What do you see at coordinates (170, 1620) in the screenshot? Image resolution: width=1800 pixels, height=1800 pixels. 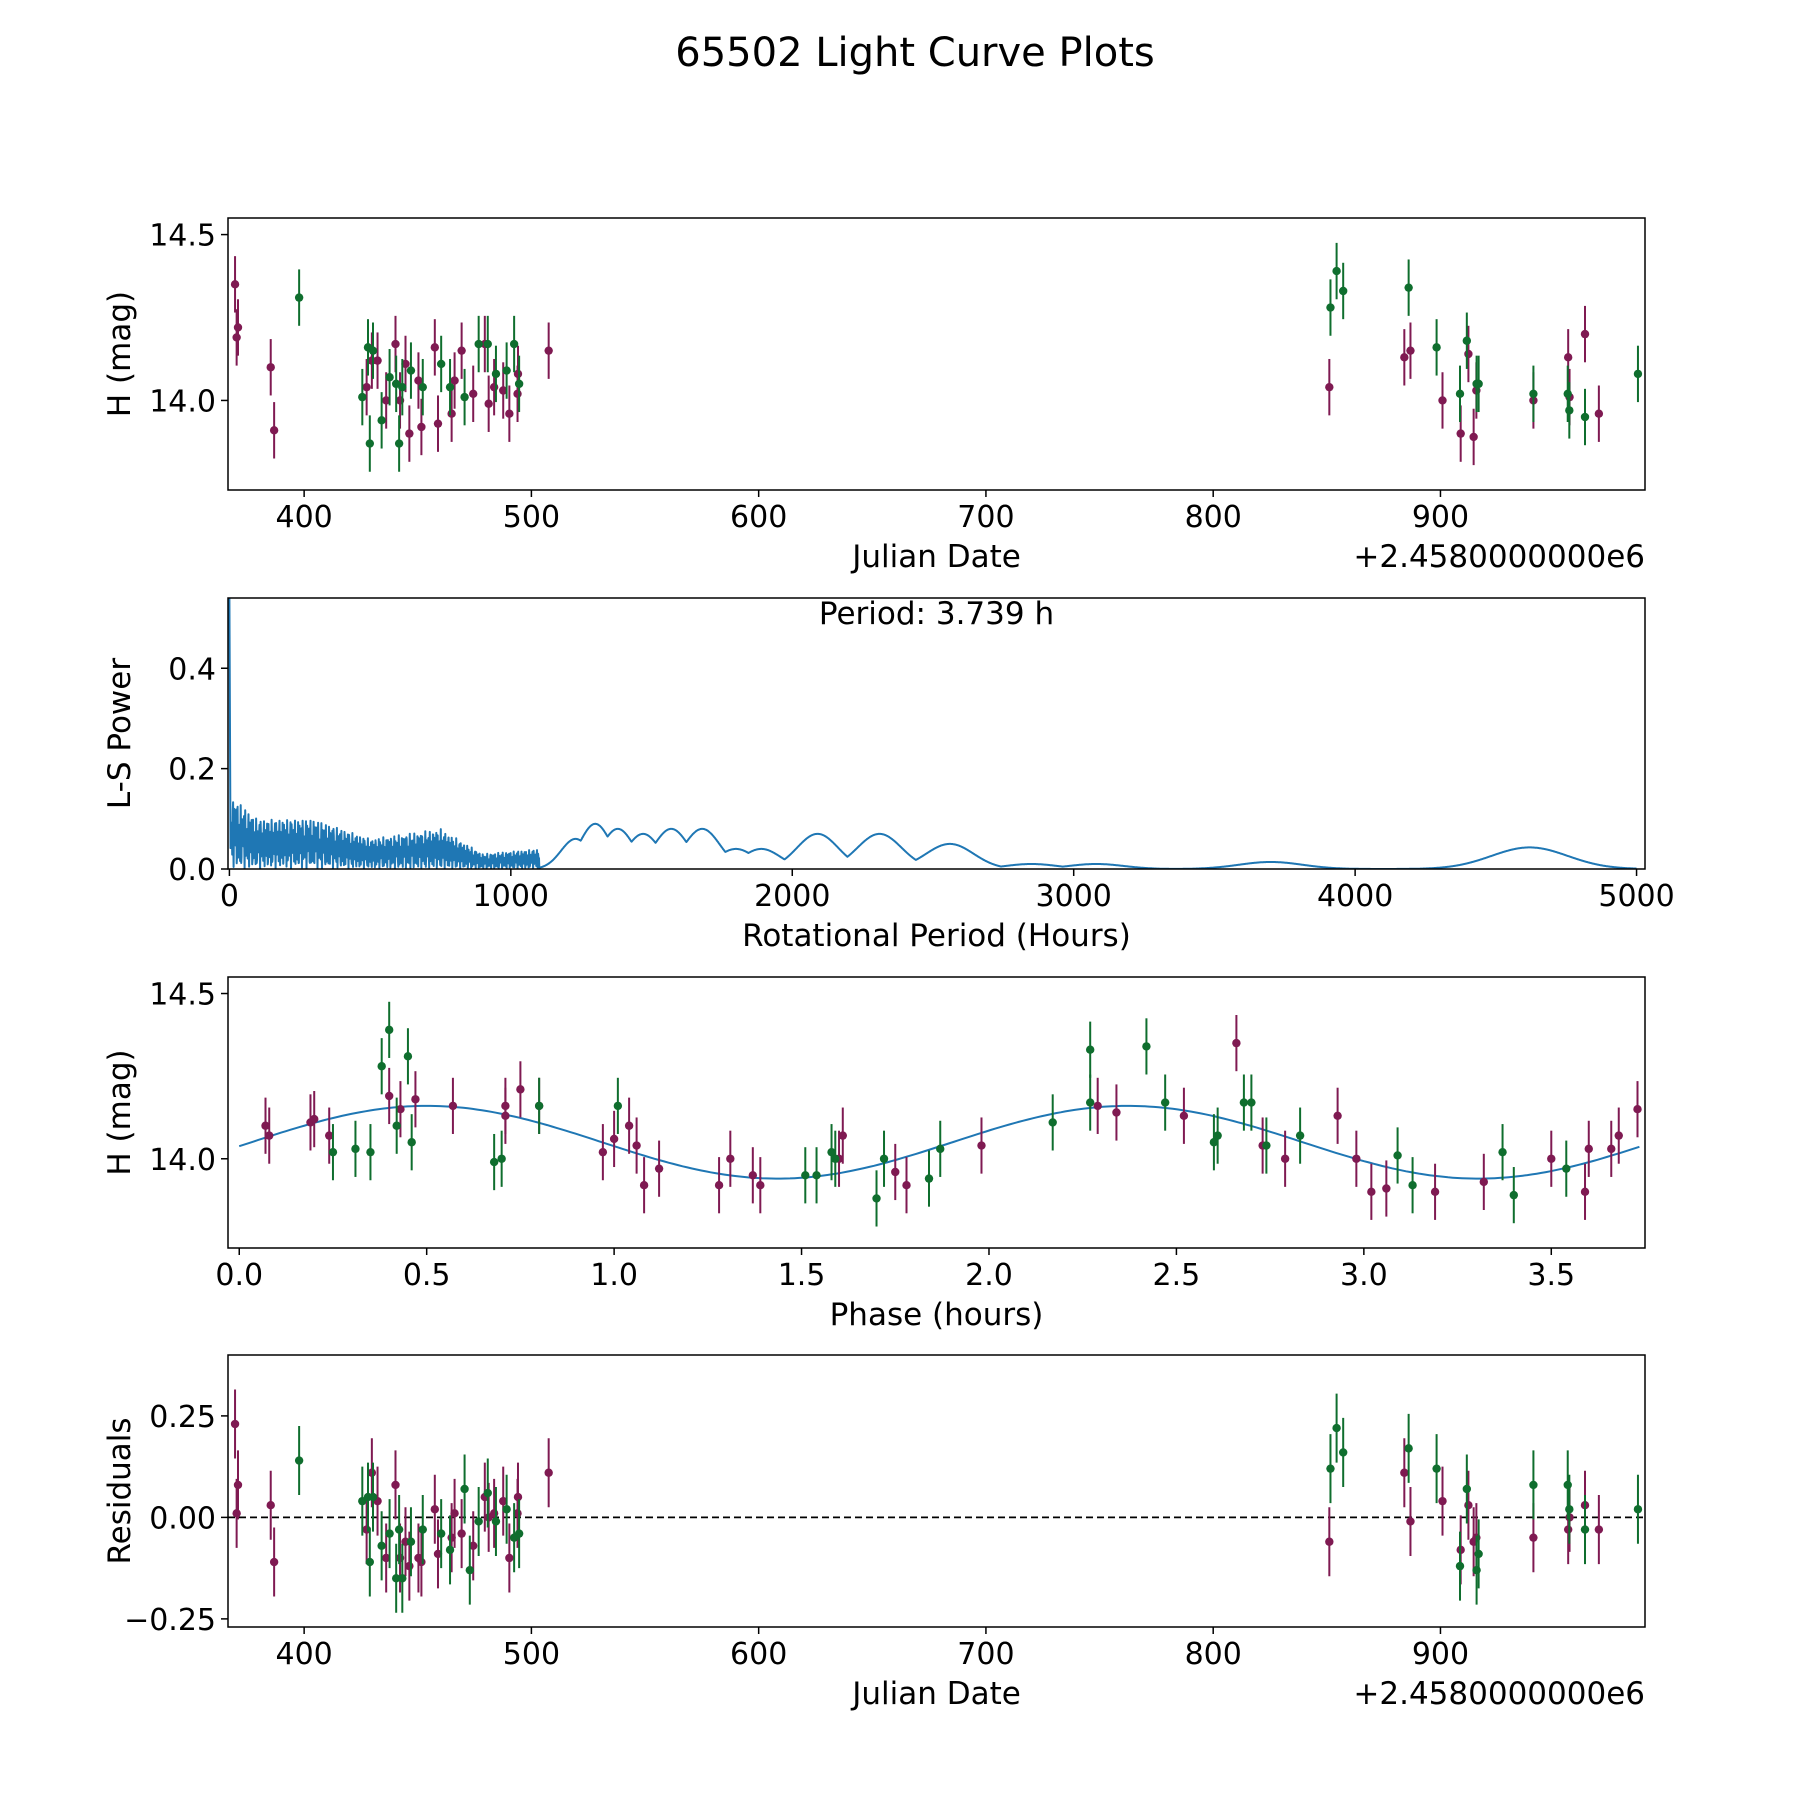 I see `residuals-y-tick-label: −0.25` at bounding box center [170, 1620].